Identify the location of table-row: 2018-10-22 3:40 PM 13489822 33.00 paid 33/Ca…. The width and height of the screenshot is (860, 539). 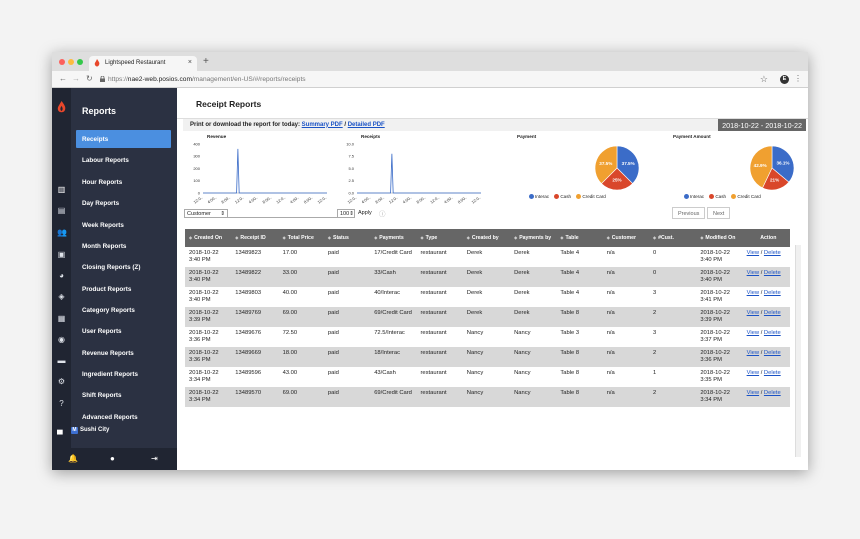
(487, 277).